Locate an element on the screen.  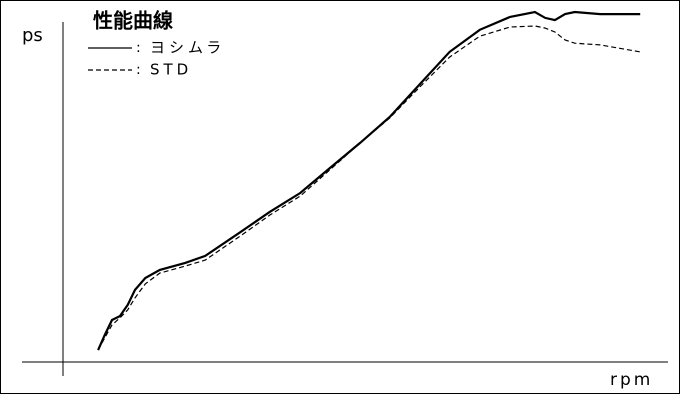
chart-title: 性能曲線 is located at coordinates (133, 21).